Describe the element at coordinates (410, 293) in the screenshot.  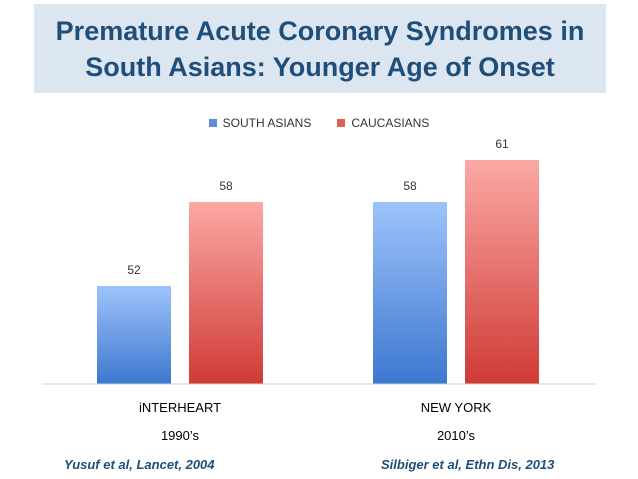
I see `bar-new-york-south-asians` at that location.